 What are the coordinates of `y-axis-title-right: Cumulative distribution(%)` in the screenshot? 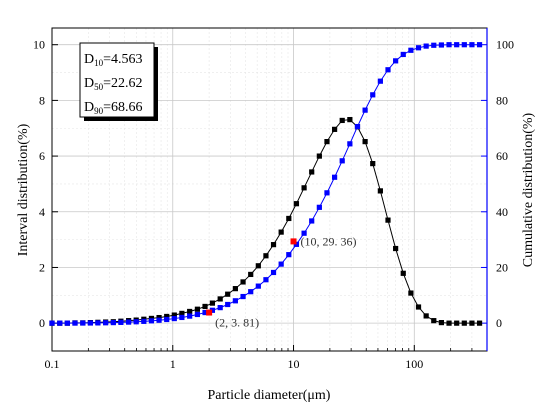 It's located at (528, 189).